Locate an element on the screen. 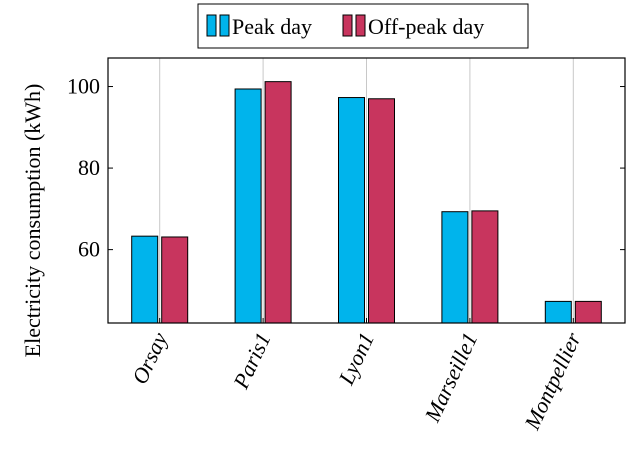 This screenshot has height=453, width=631. bar-marseille1-peak is located at coordinates (455, 267).